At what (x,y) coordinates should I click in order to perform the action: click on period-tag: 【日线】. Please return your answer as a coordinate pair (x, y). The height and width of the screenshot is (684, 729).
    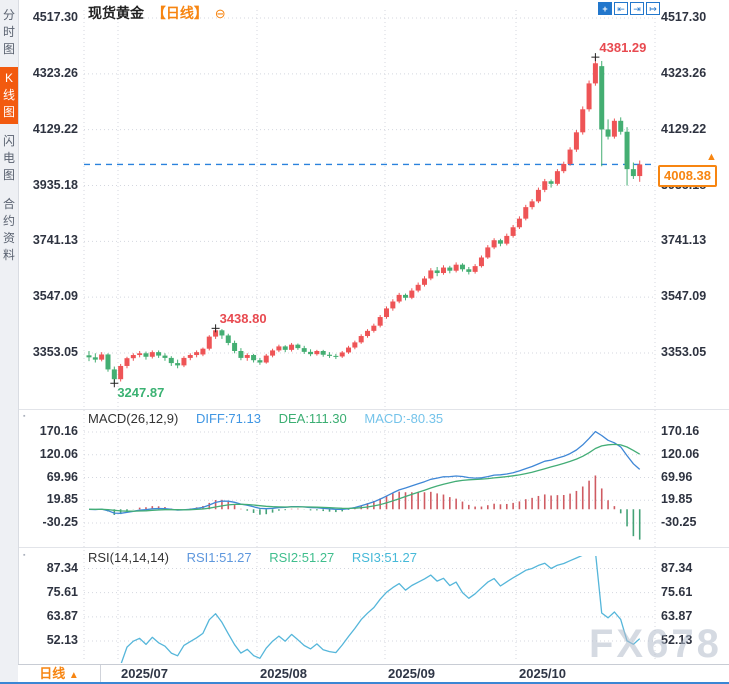
    Looking at the image, I should click on (179, 13).